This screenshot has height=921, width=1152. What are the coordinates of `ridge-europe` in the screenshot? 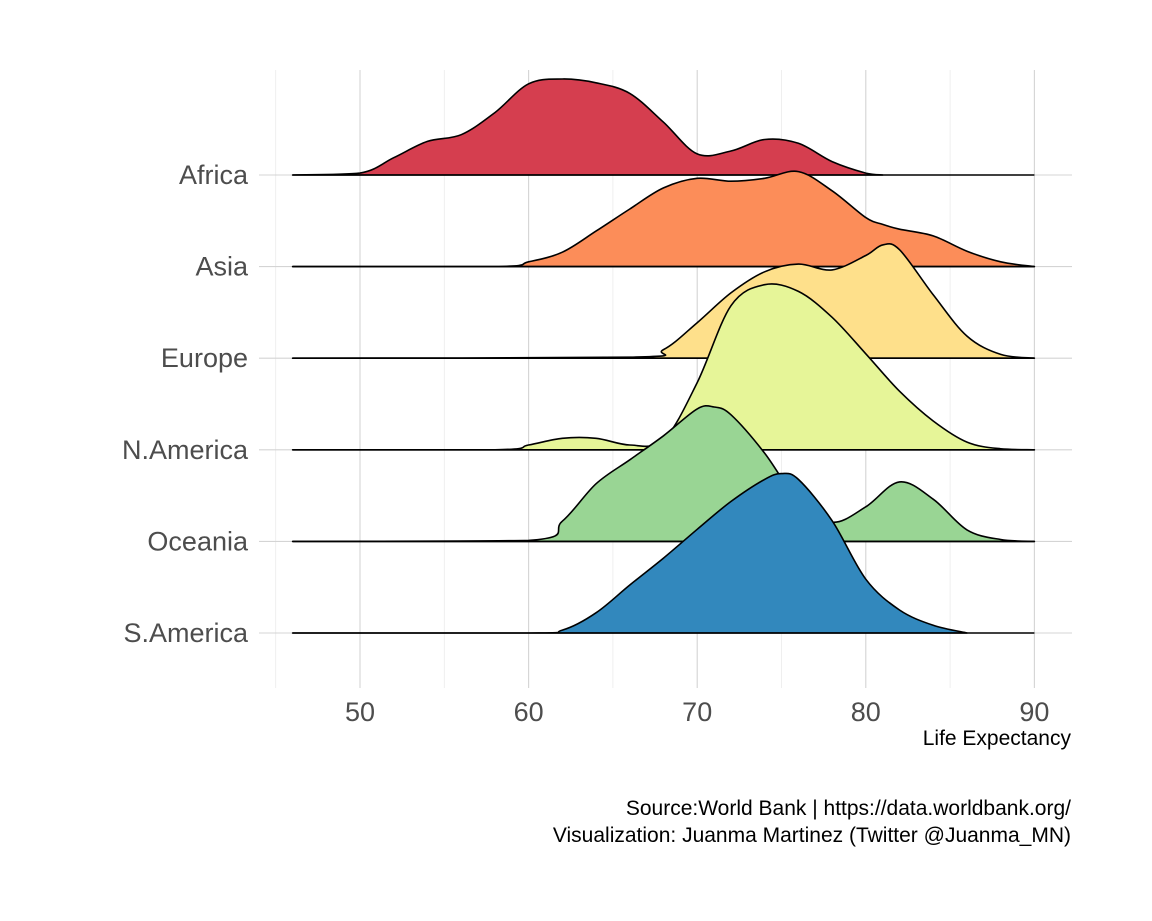 It's located at (663, 301).